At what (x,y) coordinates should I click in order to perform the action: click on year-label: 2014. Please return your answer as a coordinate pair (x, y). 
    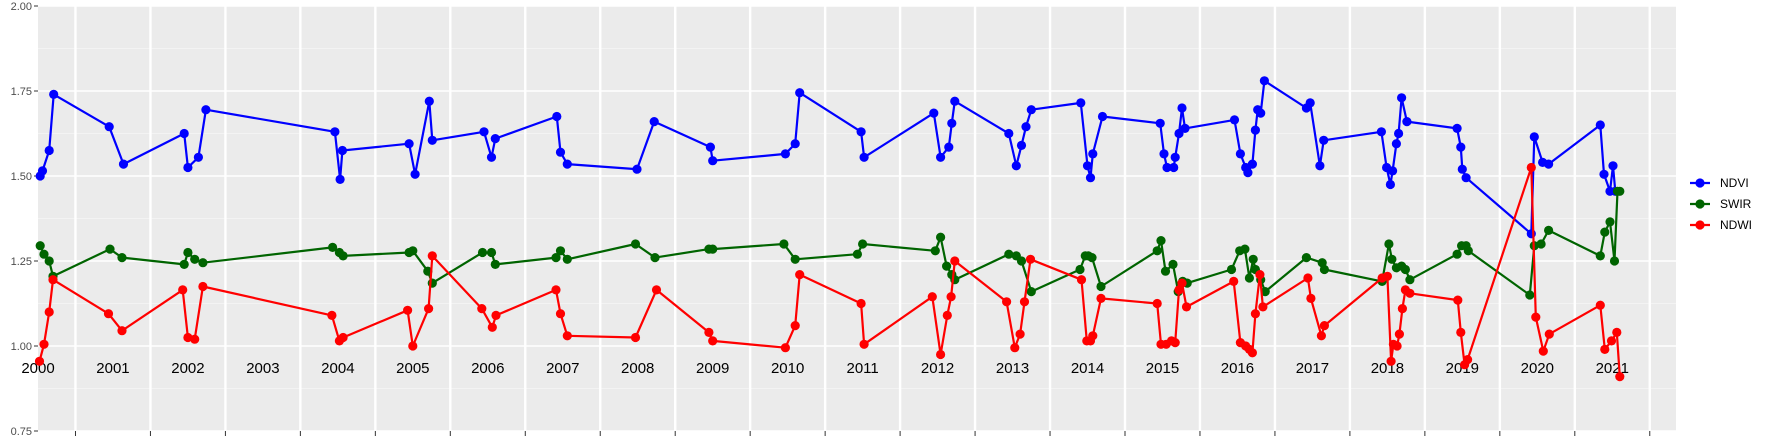
    Looking at the image, I should click on (1087, 368).